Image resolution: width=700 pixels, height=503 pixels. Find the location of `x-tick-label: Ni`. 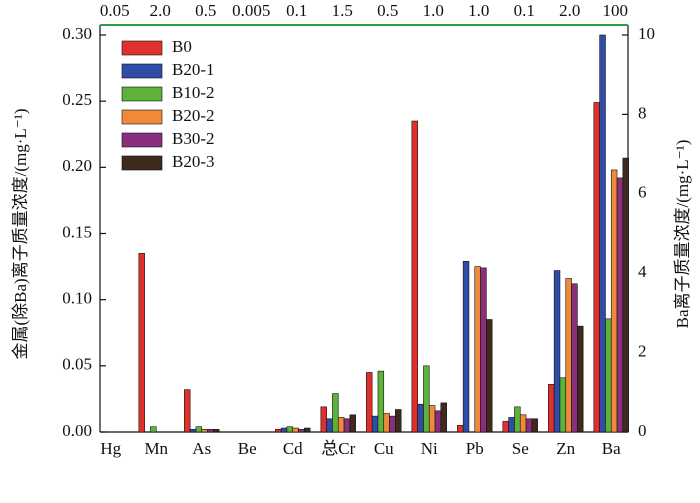

x-tick-label: Ni is located at coordinates (429, 448).